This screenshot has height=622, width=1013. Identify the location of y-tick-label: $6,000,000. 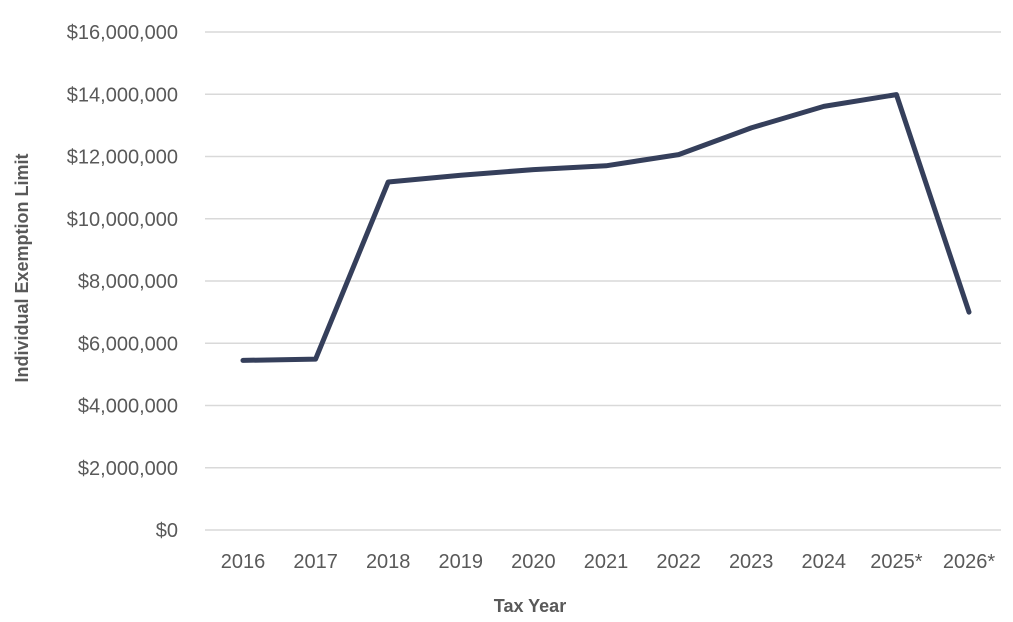
(128, 344).